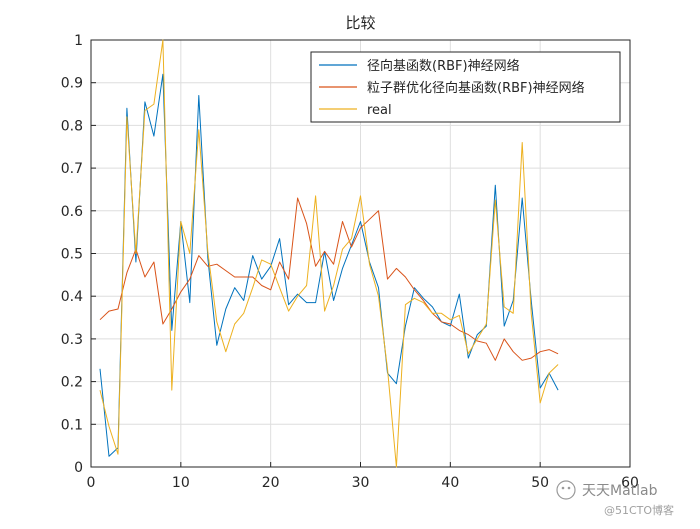 Image resolution: width=700 pixels, height=529 pixels. Describe the element at coordinates (379, 110) in the screenshot. I see `legend-label-2: real` at that location.